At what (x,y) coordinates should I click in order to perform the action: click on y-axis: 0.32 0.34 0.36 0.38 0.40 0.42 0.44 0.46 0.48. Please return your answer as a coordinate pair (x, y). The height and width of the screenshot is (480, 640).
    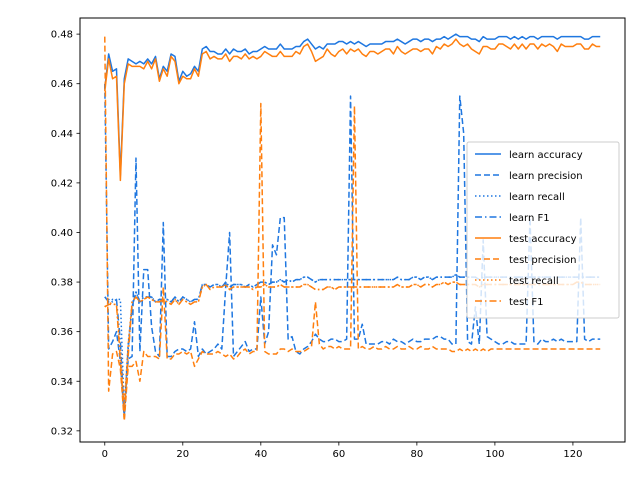
    Looking at the image, I should click on (65, 233).